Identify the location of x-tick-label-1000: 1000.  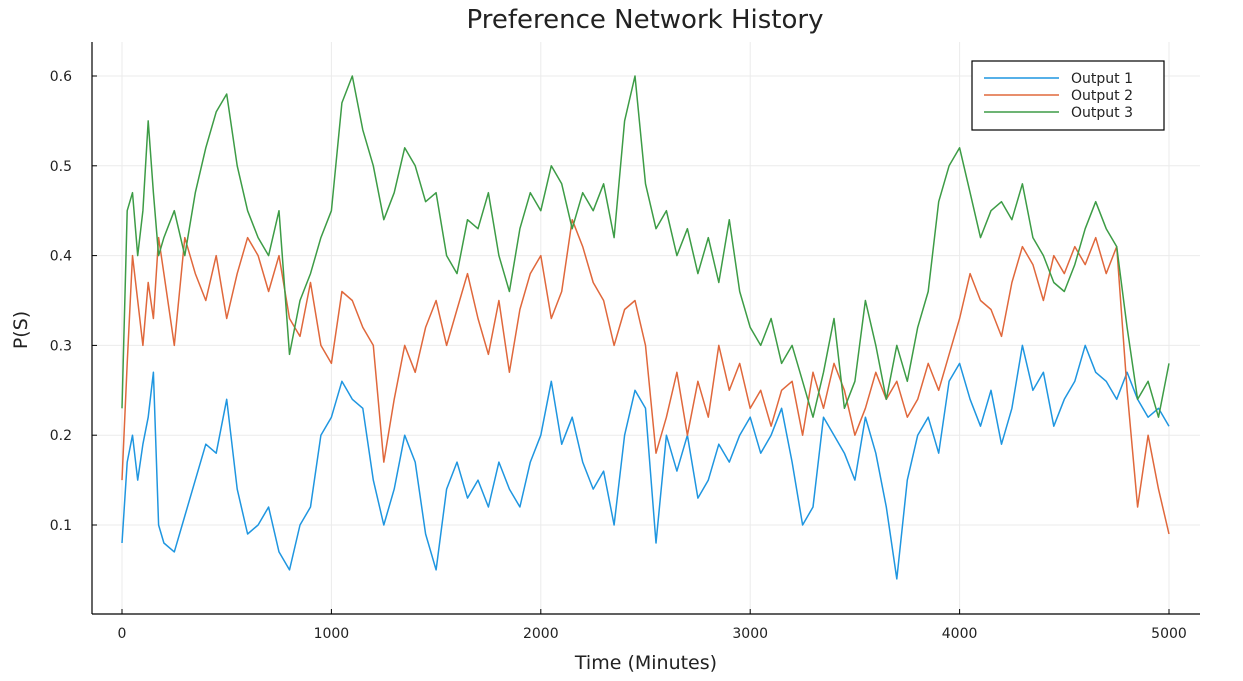
(332, 634).